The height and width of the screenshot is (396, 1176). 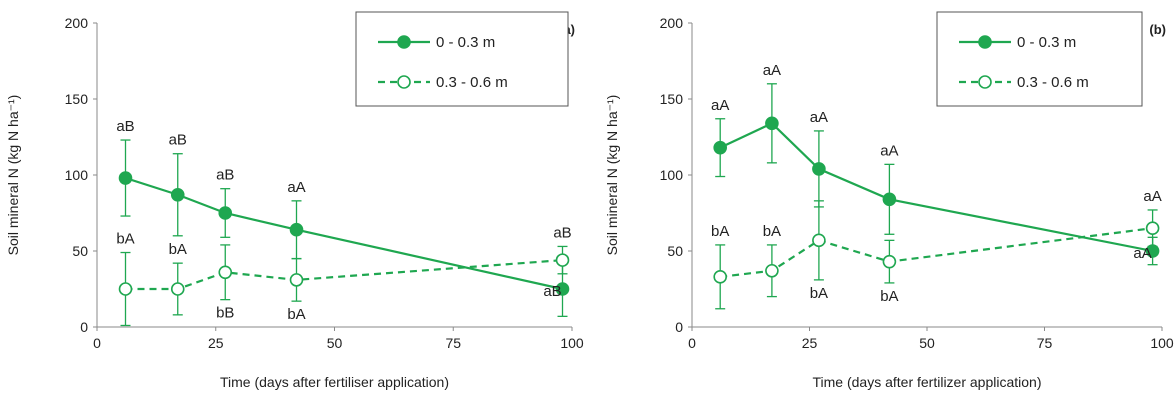 What do you see at coordinates (926, 382) in the screenshot?
I see `x-axis-title: Time (days after fertilizer application)` at bounding box center [926, 382].